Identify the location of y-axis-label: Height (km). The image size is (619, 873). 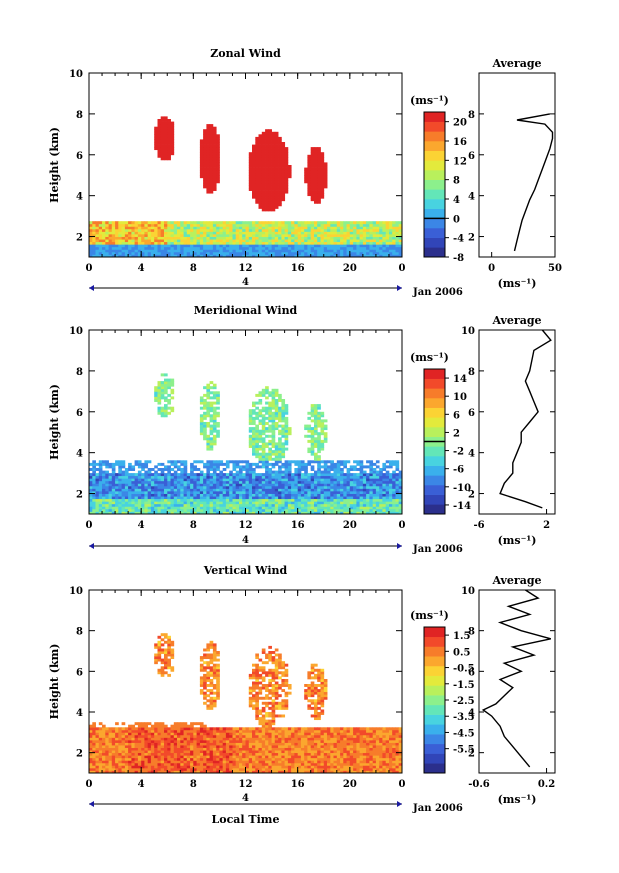
(54, 165).